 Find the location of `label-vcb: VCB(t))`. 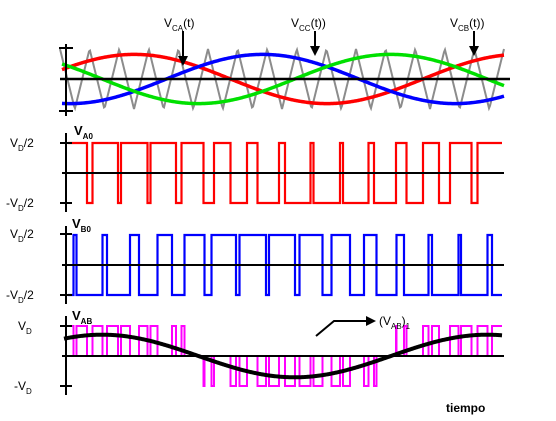

label-vcb: VCB(t)) is located at coordinates (467, 24).